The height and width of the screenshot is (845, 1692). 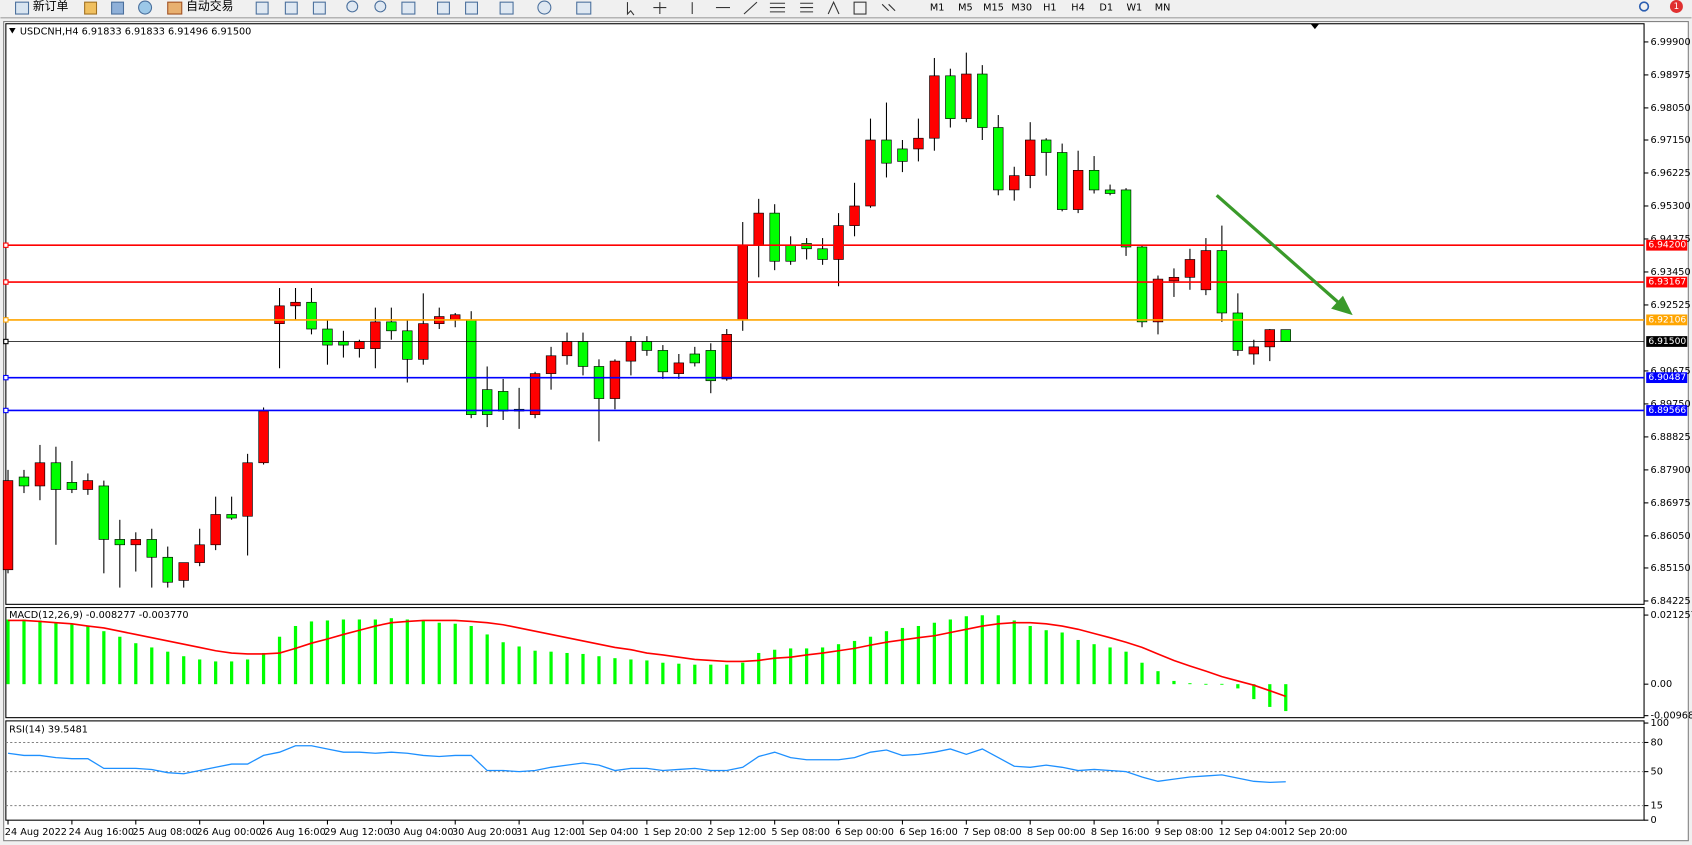 I want to click on arrow-head, so click(x=1342, y=305).